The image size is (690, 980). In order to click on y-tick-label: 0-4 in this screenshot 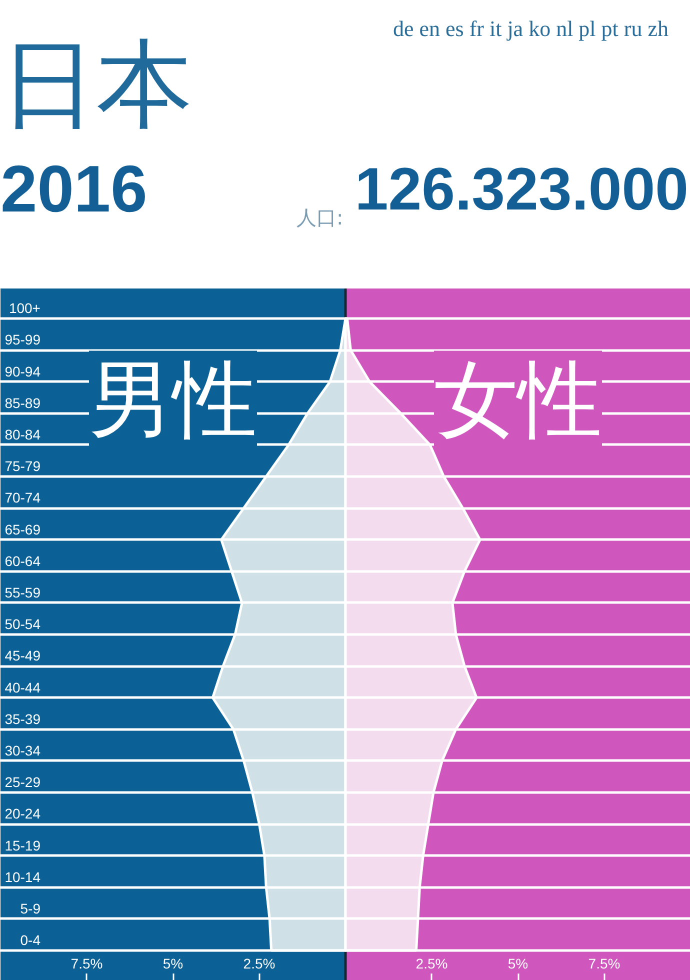, I will do `click(30, 940)`.